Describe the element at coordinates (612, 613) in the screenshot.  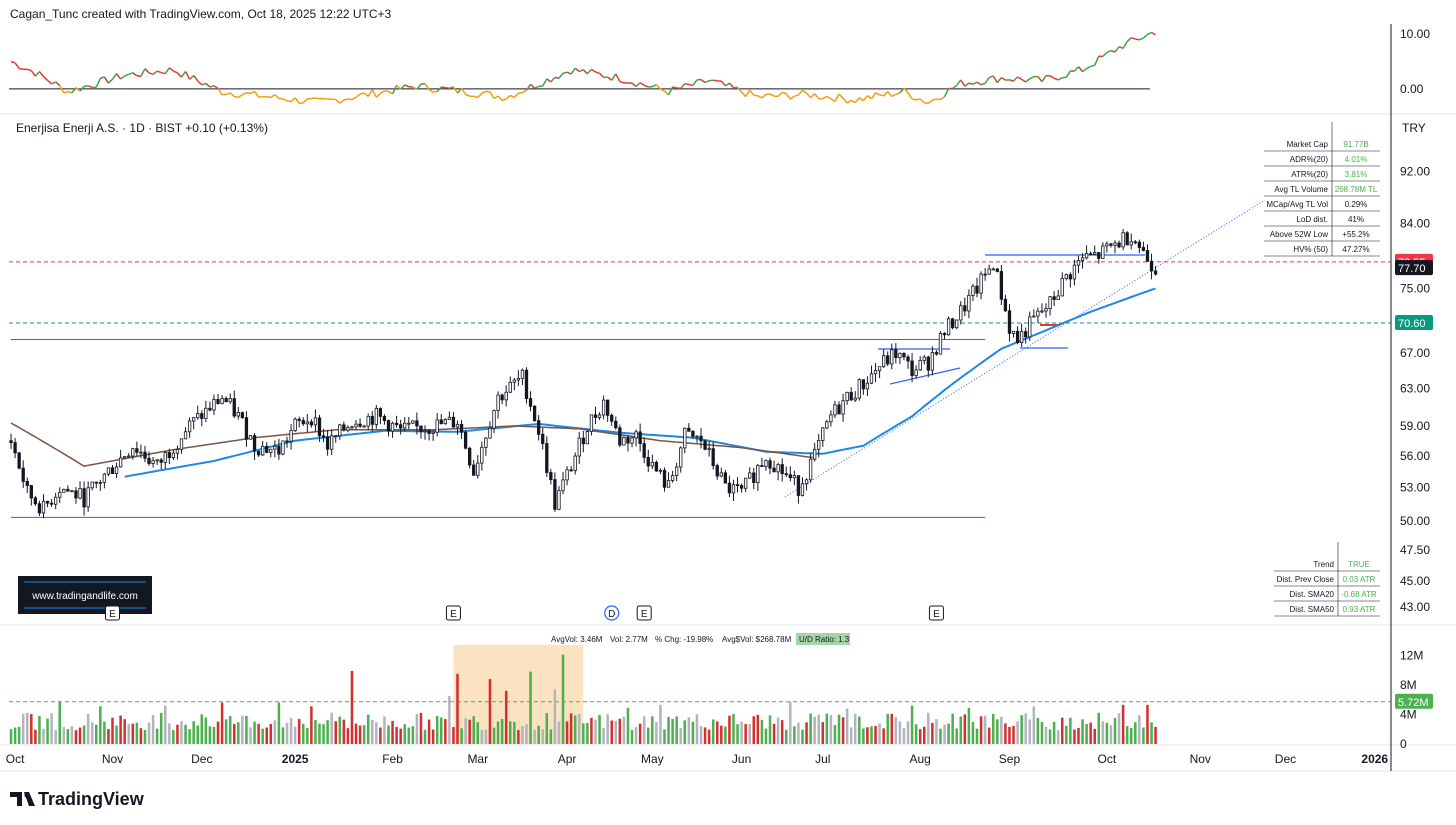
I see `dividend-marker` at that location.